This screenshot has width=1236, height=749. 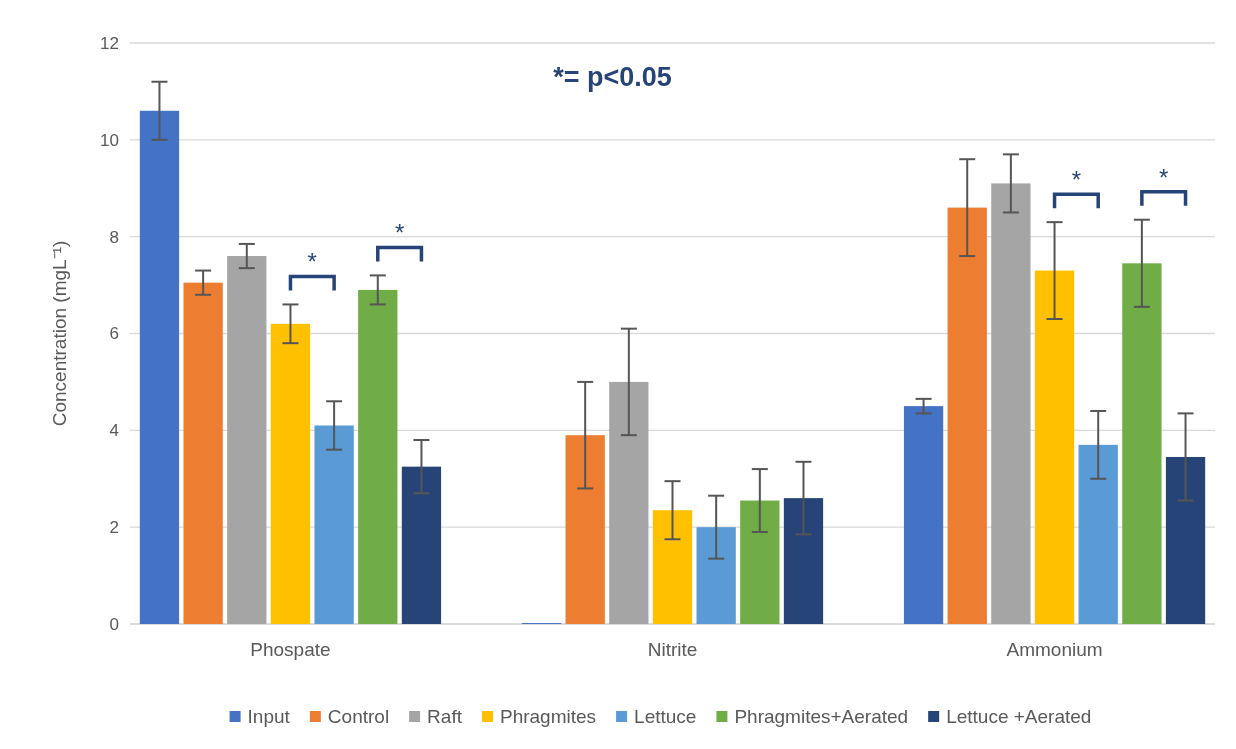 I want to click on y-tick-label: 4, so click(x=114, y=431).